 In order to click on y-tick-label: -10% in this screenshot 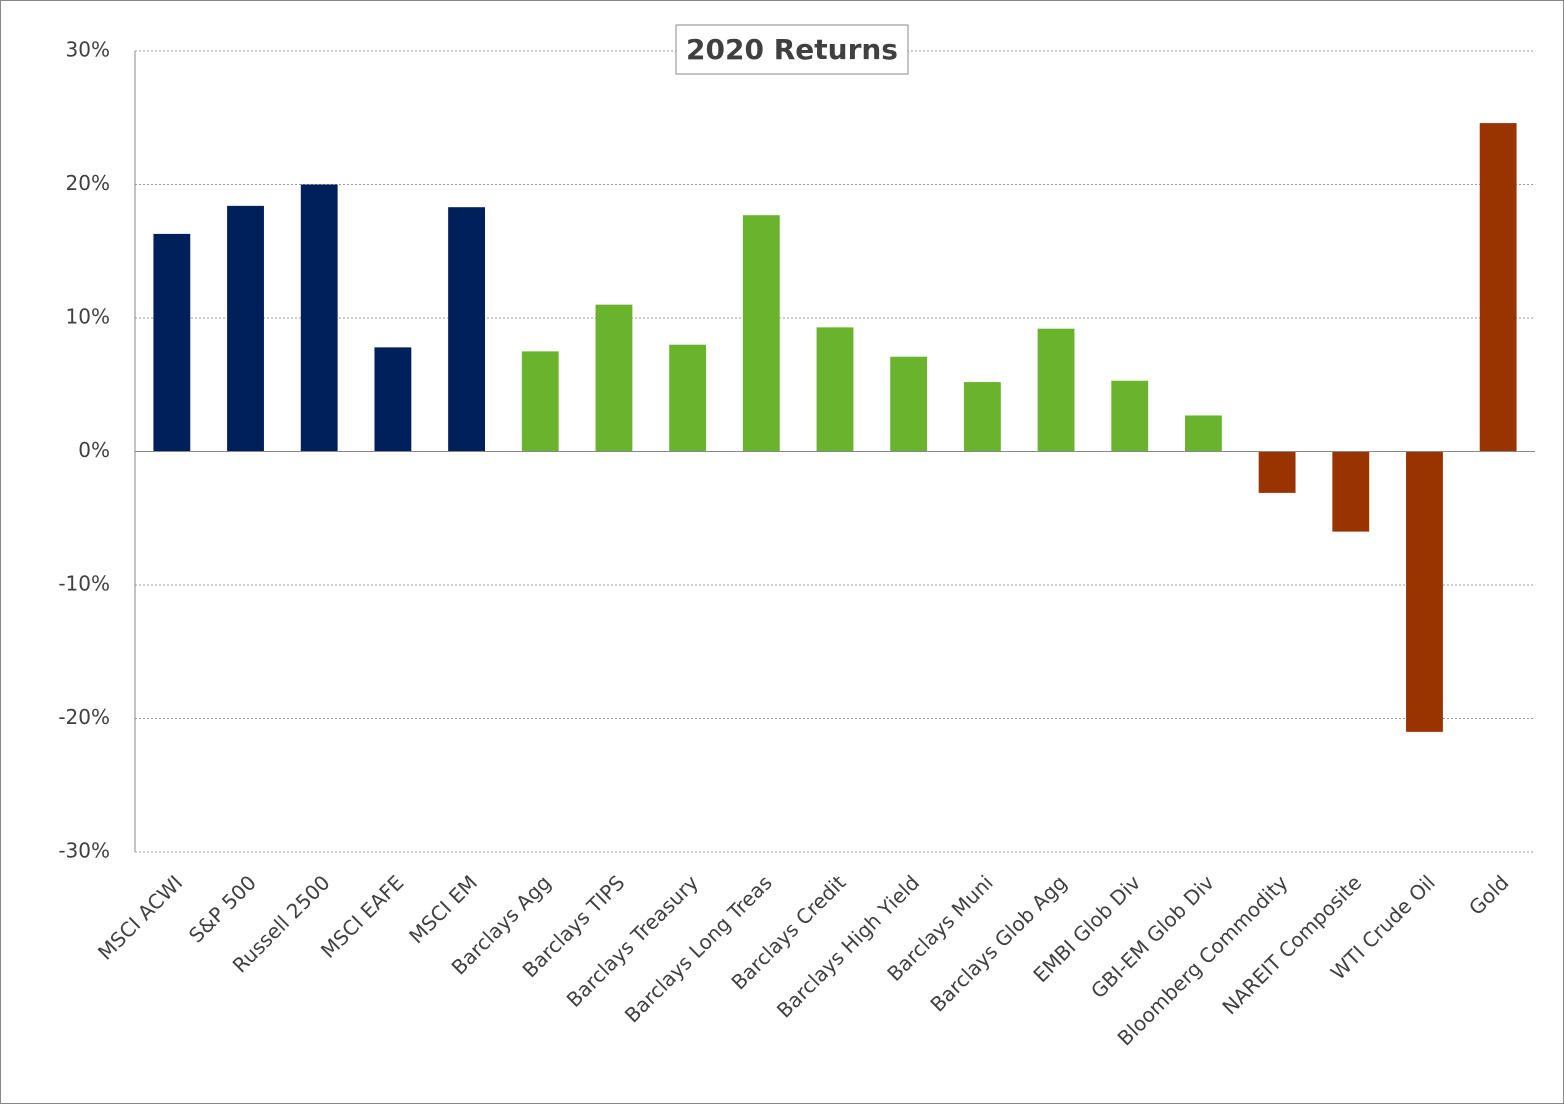, I will do `click(84, 584)`.